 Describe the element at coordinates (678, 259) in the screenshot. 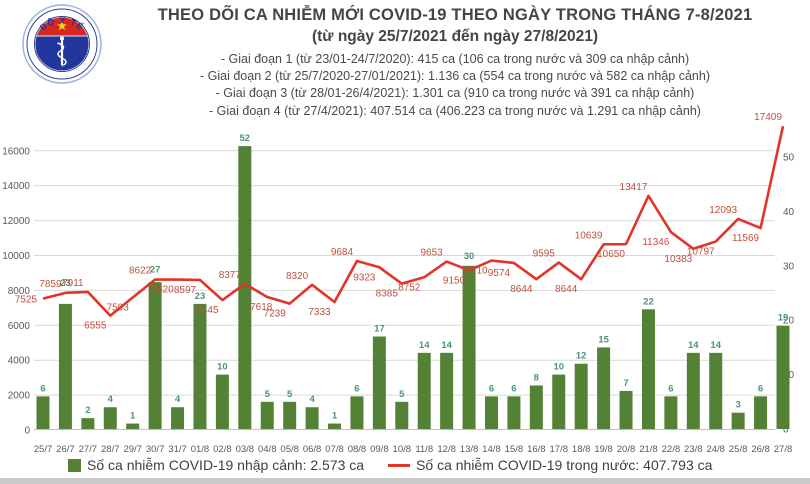

I see `line-label: 10383` at that location.